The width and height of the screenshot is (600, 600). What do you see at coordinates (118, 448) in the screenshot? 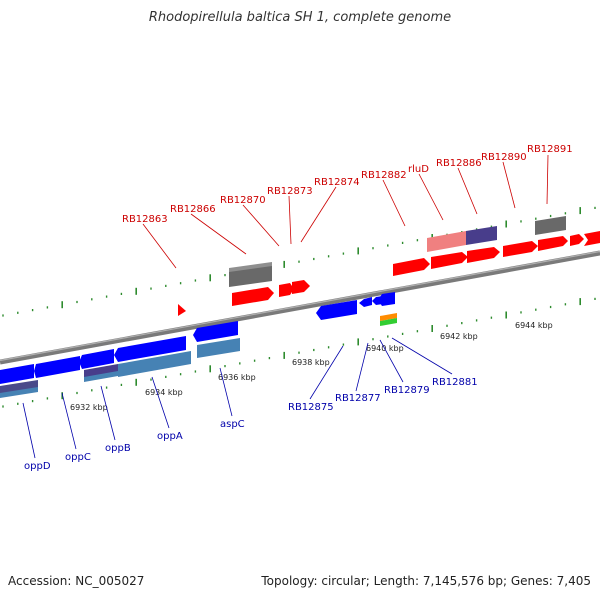
I see `gene-label-oppB: oppB` at bounding box center [118, 448].